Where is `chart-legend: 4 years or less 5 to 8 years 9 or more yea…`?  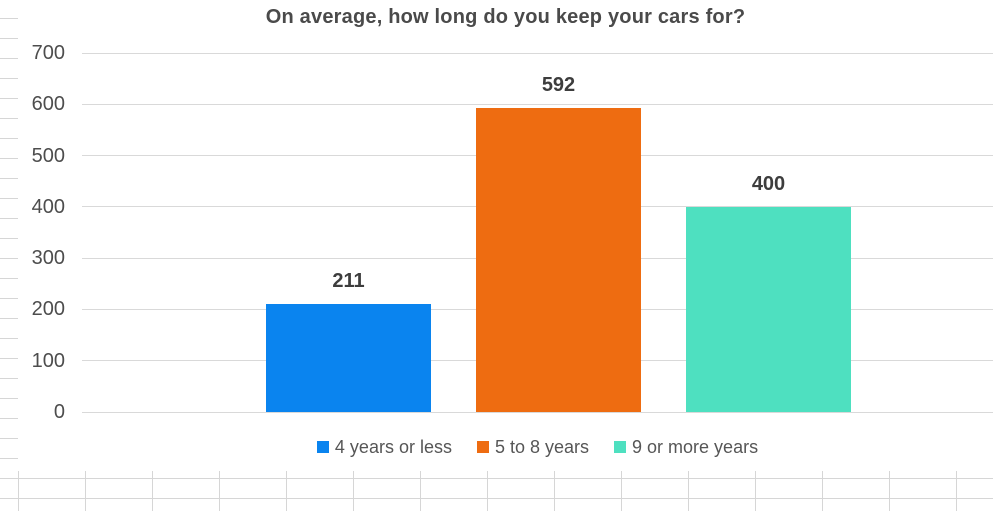 chart-legend: 4 years or less 5 to 8 years 9 or more yea… is located at coordinates (537, 447).